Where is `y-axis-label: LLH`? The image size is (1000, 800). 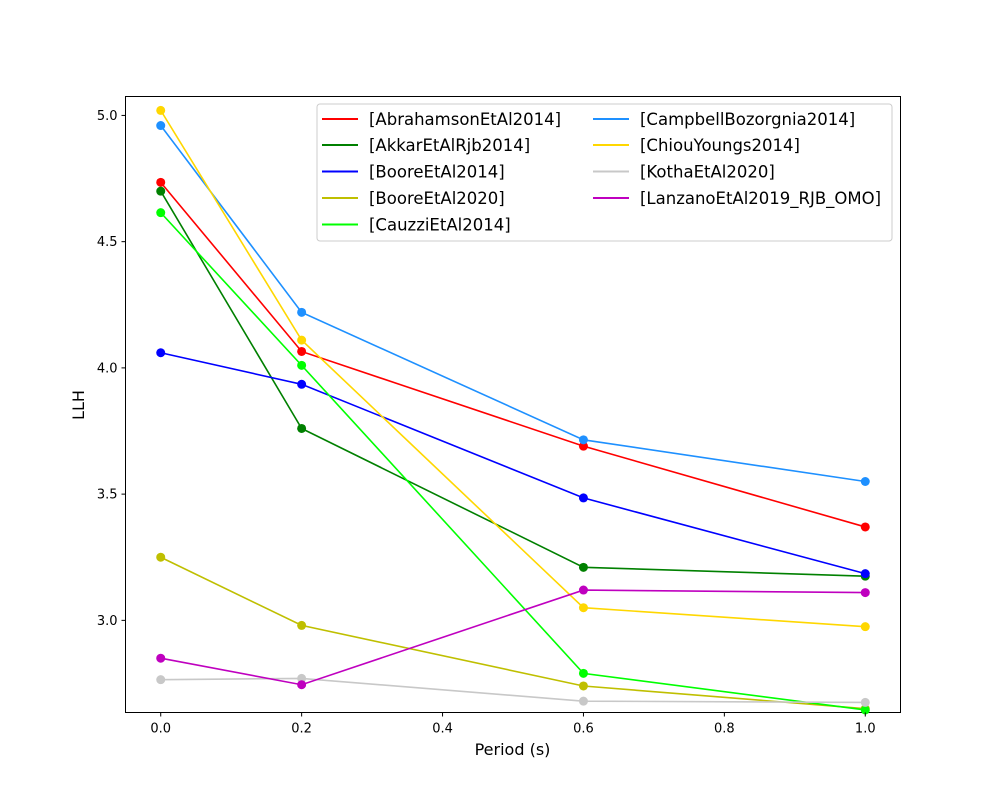
y-axis-label: LLH is located at coordinates (78, 405).